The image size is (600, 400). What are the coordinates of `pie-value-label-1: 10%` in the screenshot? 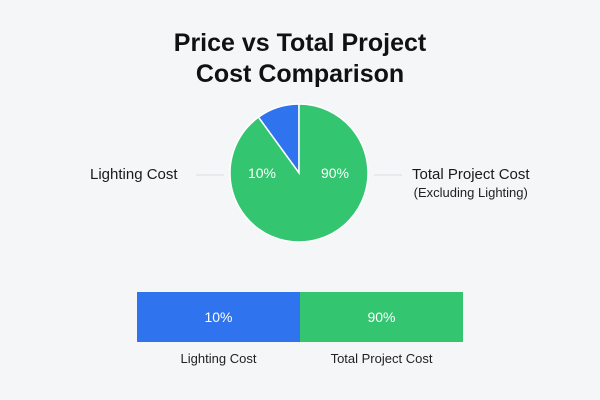 It's located at (262, 173).